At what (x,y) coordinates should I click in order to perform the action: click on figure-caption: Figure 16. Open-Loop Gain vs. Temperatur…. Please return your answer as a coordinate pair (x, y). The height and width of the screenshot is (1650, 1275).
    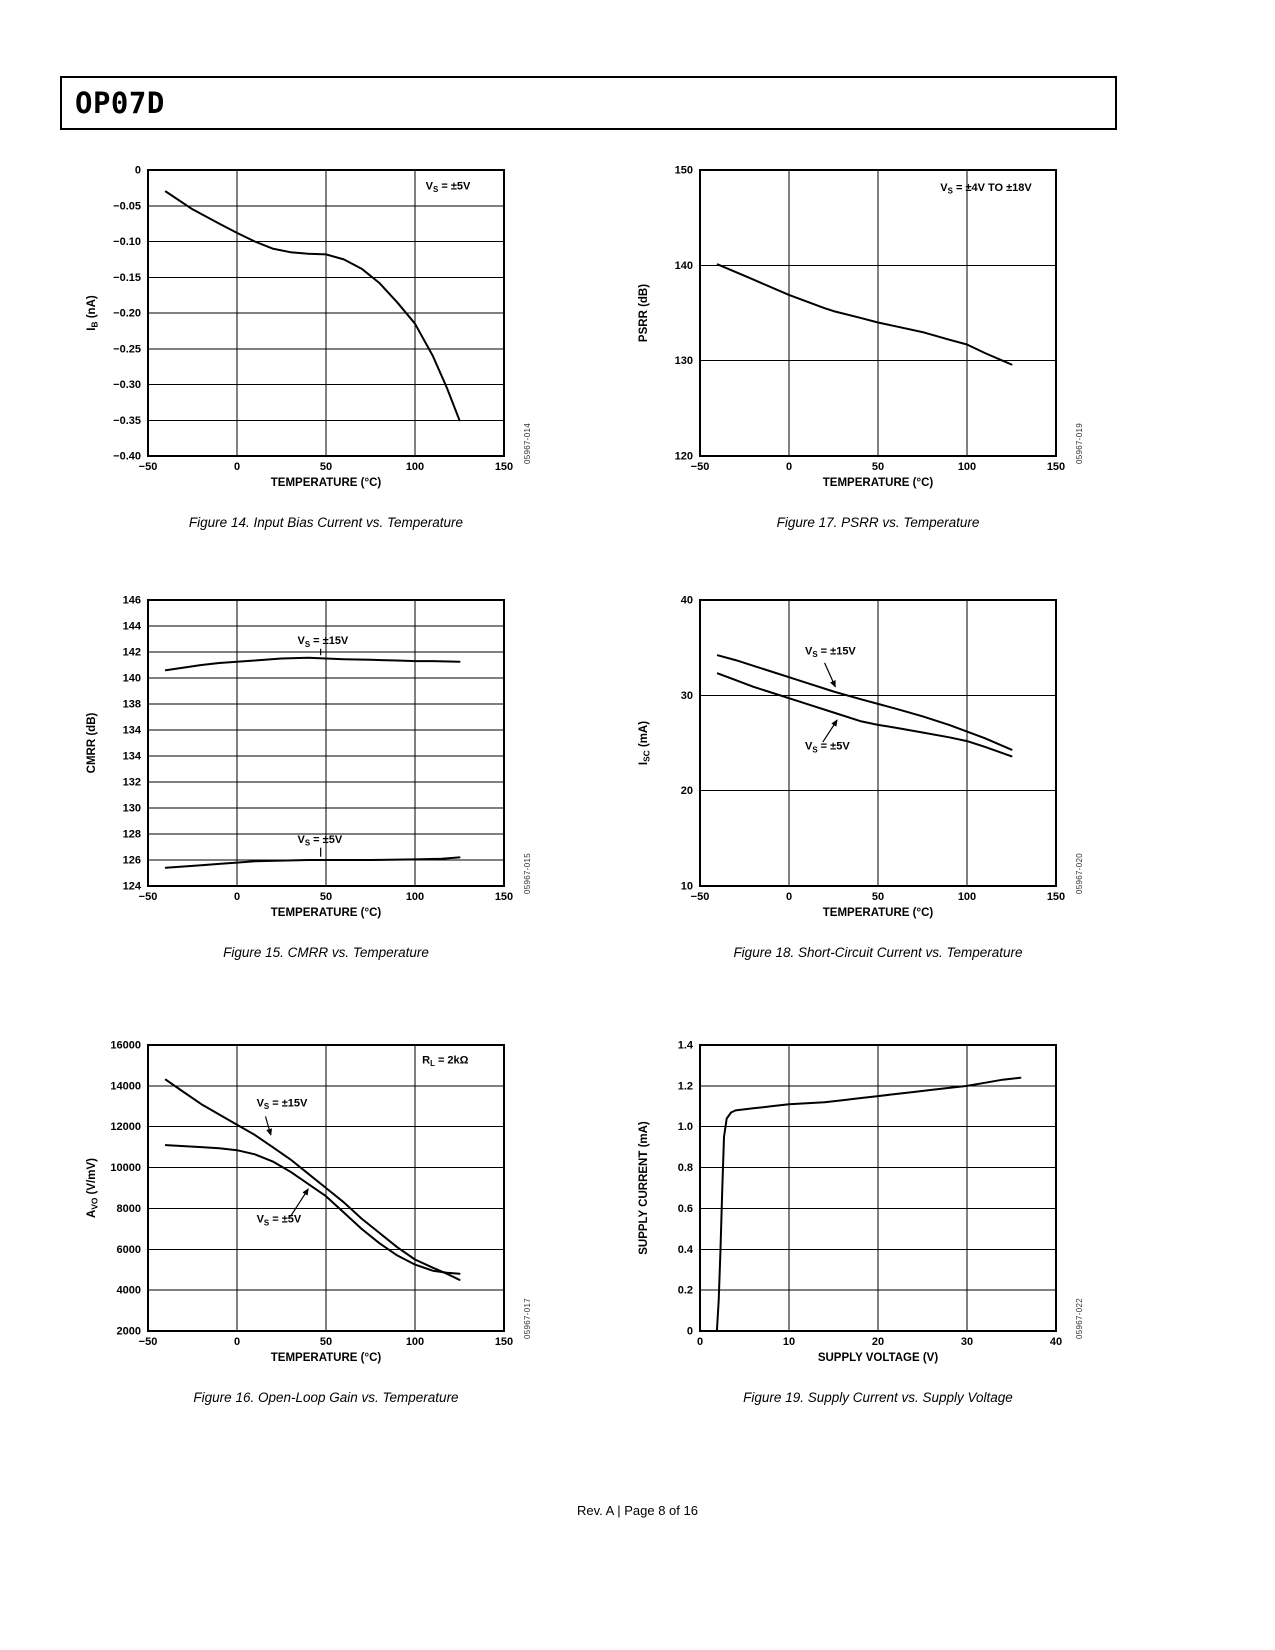
    Looking at the image, I should click on (326, 1397).